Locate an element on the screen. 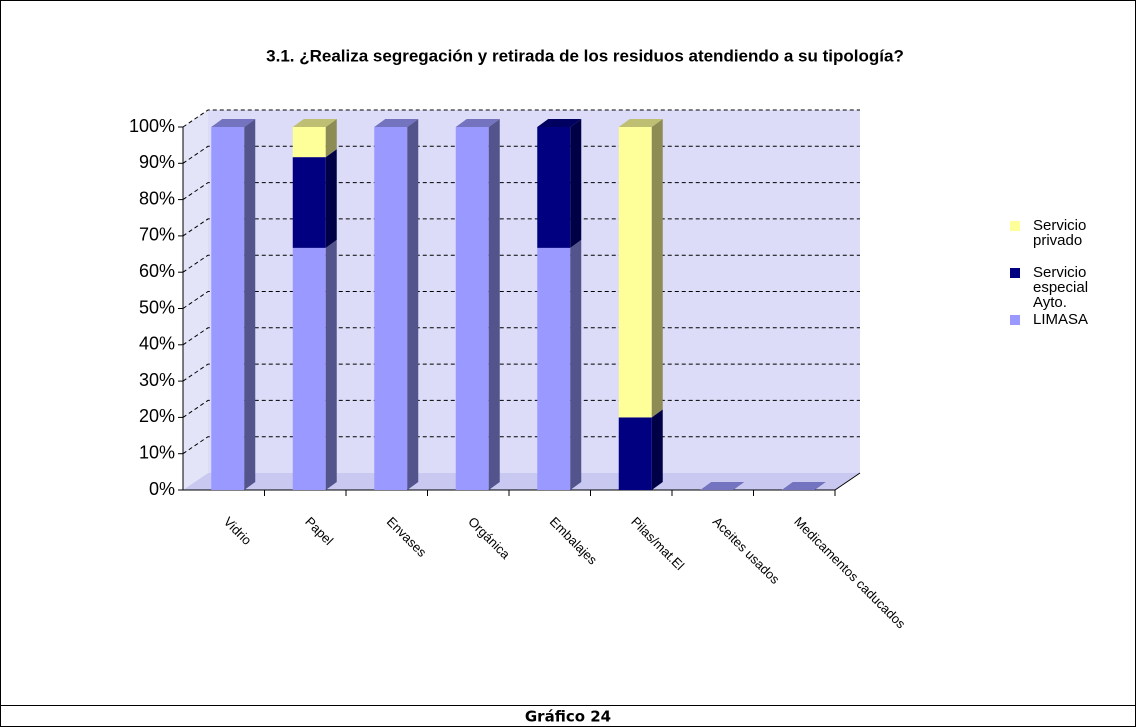 The image size is (1136, 727). y-tick-label: 100% is located at coordinates (152, 126).